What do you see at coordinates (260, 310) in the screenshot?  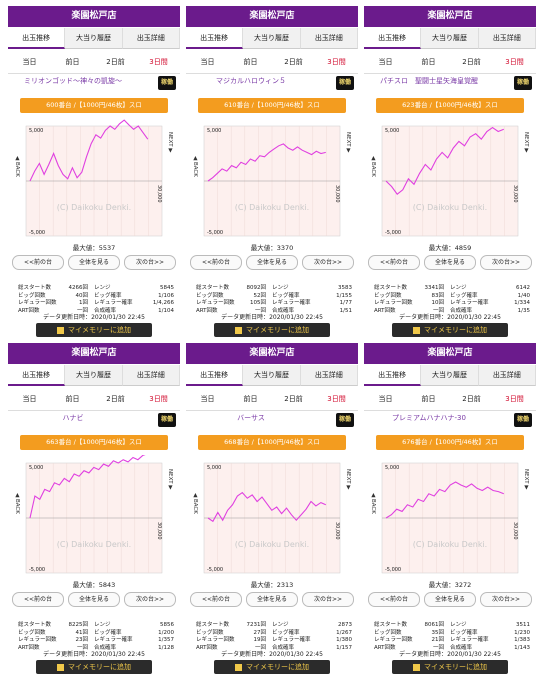 I see `stat-value: 一回` at bounding box center [260, 310].